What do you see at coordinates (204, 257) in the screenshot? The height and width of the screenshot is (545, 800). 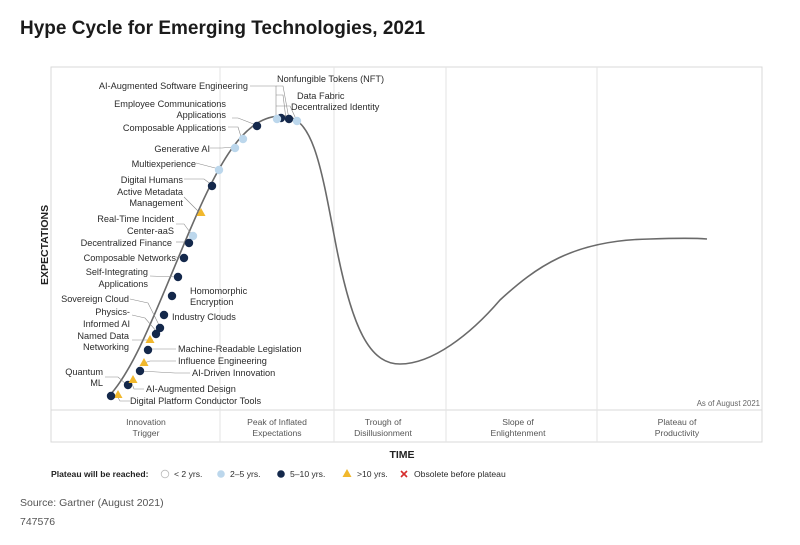 I see `tech-markers` at bounding box center [204, 257].